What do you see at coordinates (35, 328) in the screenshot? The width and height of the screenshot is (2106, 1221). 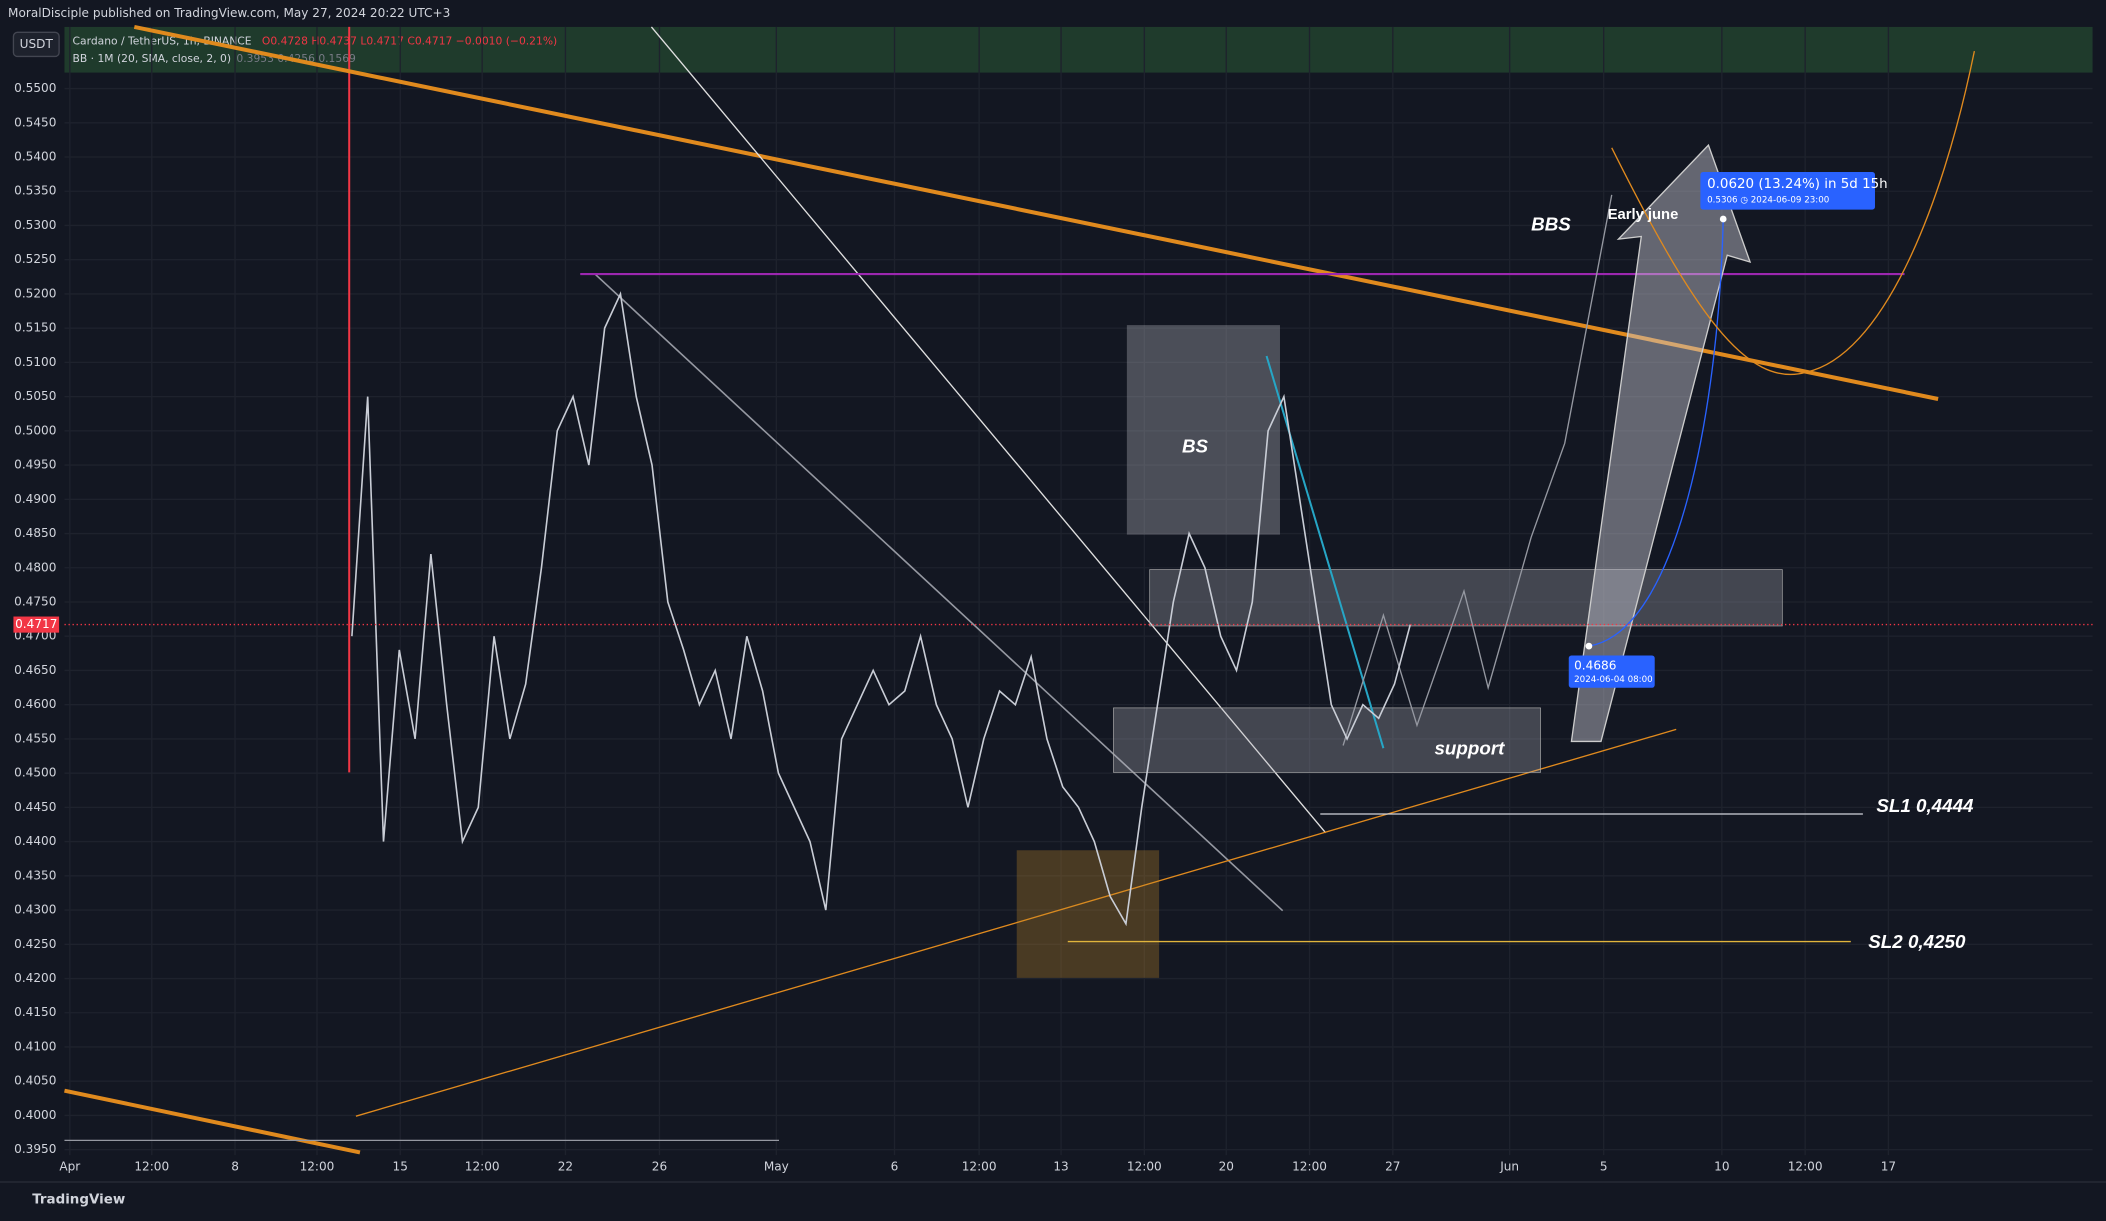 I see `y-tick-label: 0.5150` at bounding box center [35, 328].